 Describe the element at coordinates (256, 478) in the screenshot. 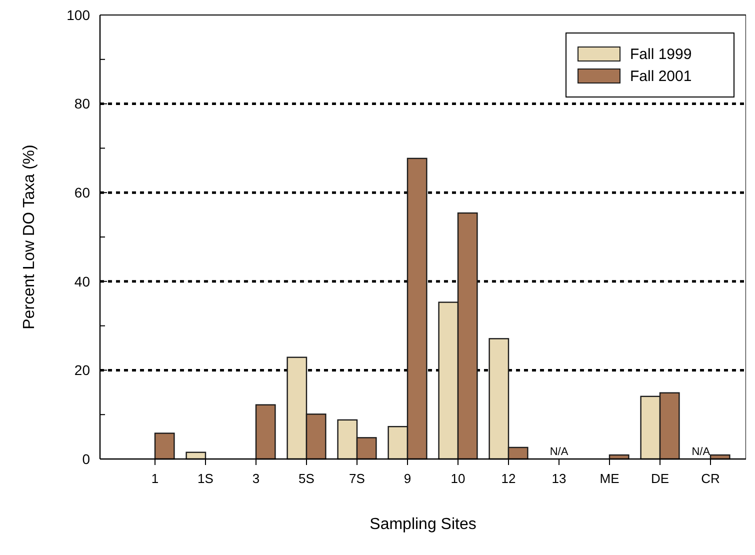

I see `x-tick-label: 3` at that location.